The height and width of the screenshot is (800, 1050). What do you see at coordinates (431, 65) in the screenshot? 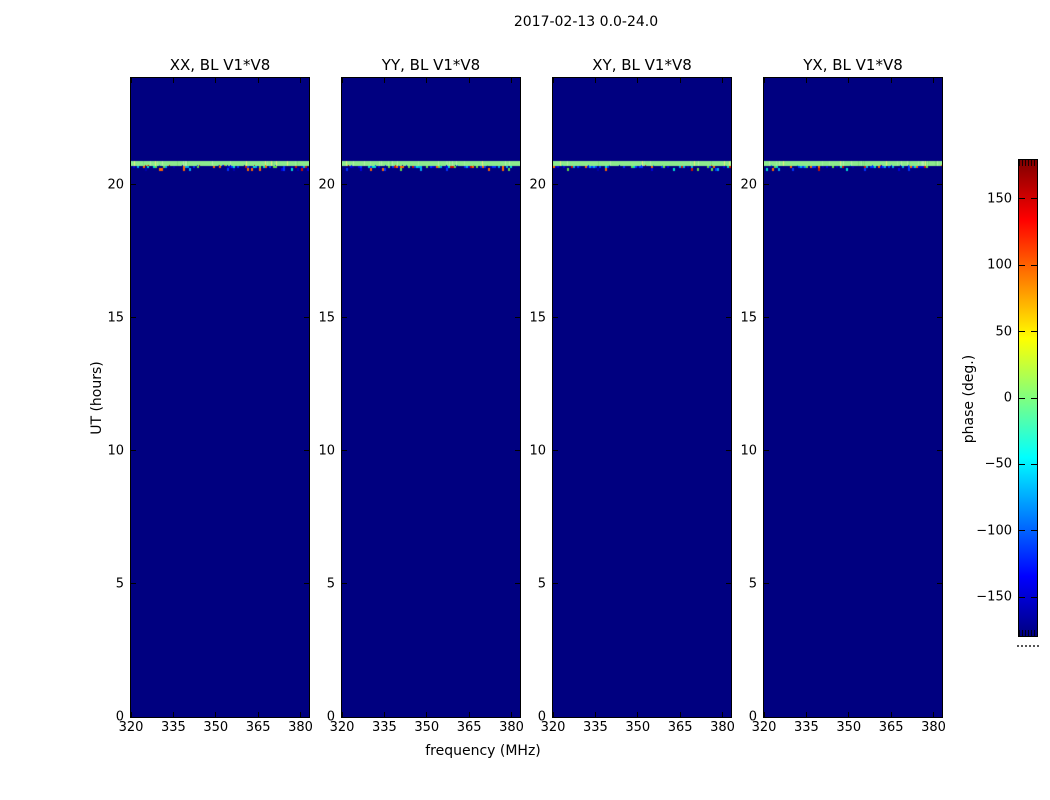
I see `panel-title: YY, BL V1*V8` at bounding box center [431, 65].